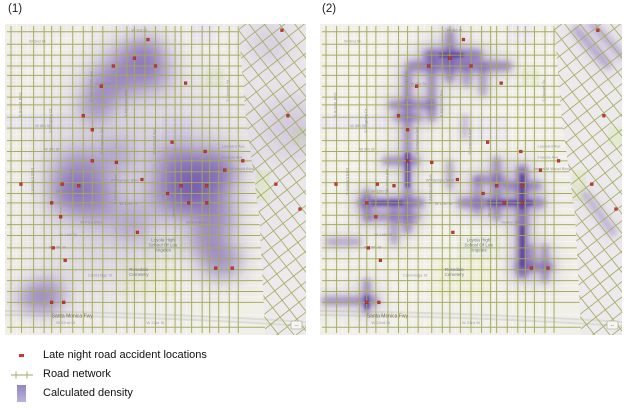  I want to click on svg-text: Francis Ave, so click(233, 156).